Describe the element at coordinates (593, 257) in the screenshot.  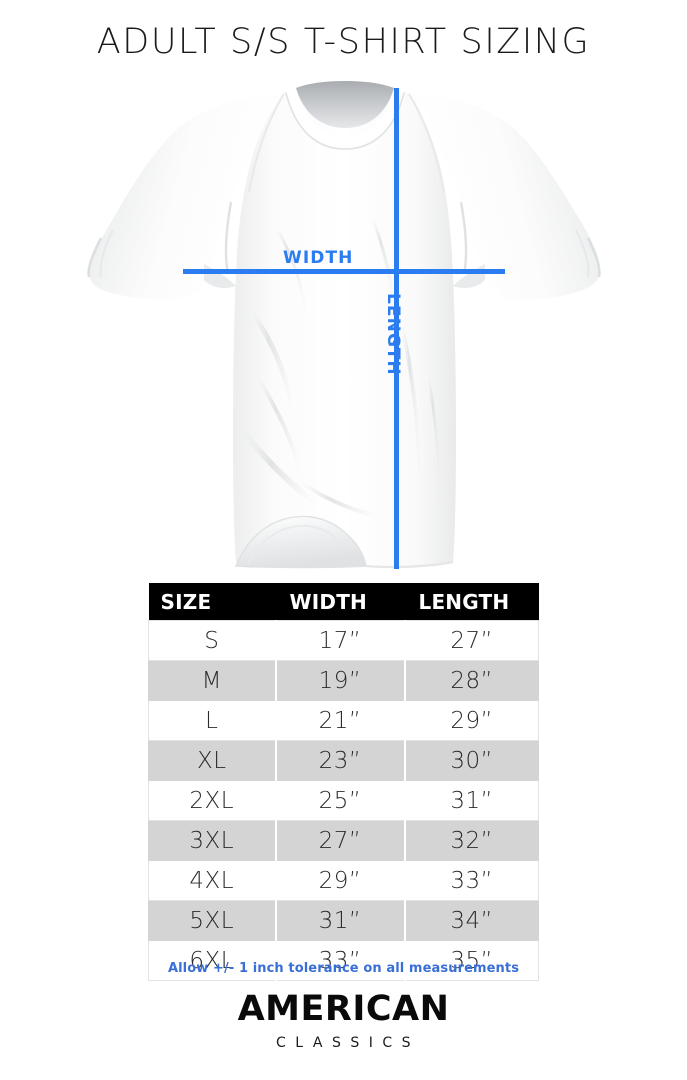
I see `sleeve-hem-right` at that location.